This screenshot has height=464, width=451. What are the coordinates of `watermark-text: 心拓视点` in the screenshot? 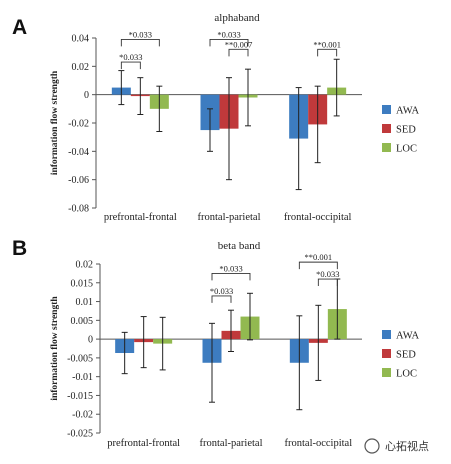 It's located at (407, 446).